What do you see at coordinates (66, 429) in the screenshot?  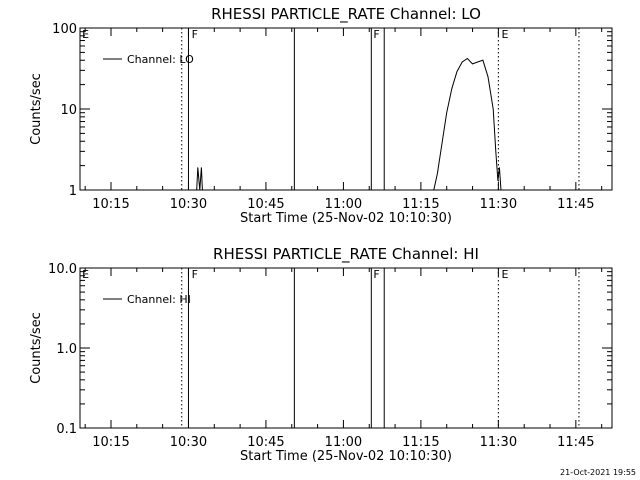 I see `y-tick-label: 0.1` at bounding box center [66, 429].